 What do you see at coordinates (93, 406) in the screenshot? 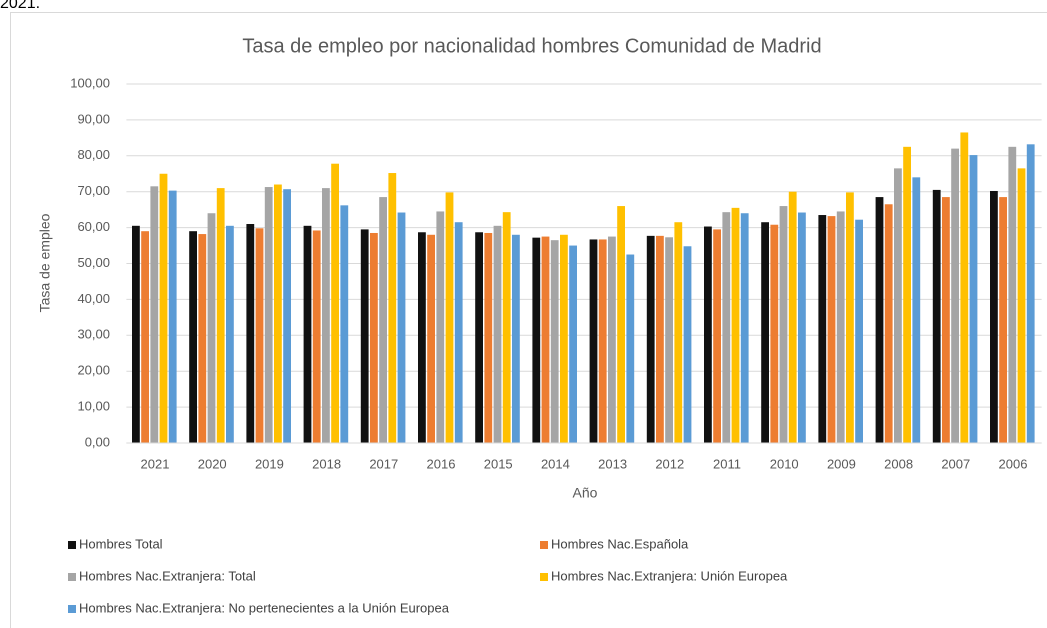
I see `y-tick-label: 10,00` at bounding box center [93, 406].